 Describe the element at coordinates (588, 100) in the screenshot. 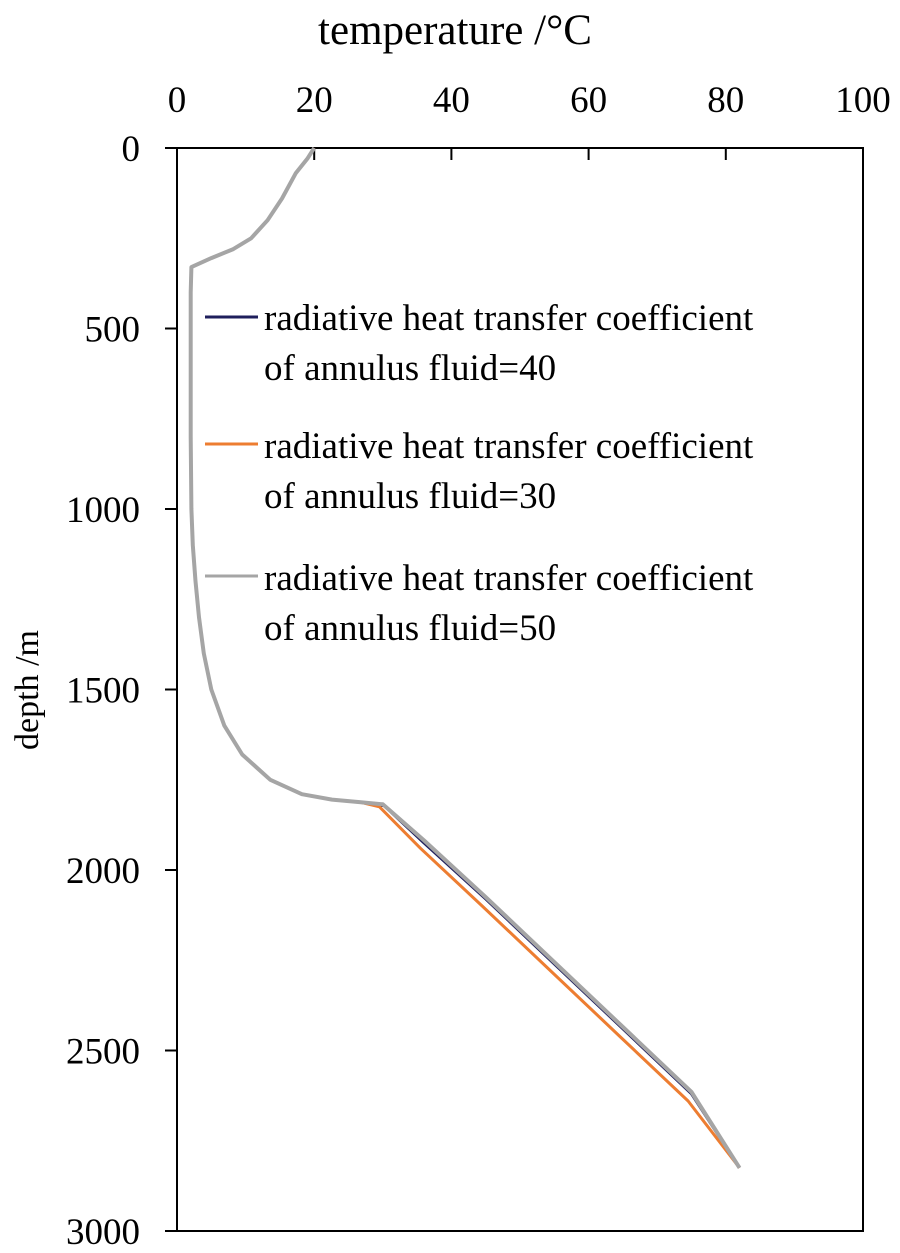

I see `x-tick-label: 60` at that location.